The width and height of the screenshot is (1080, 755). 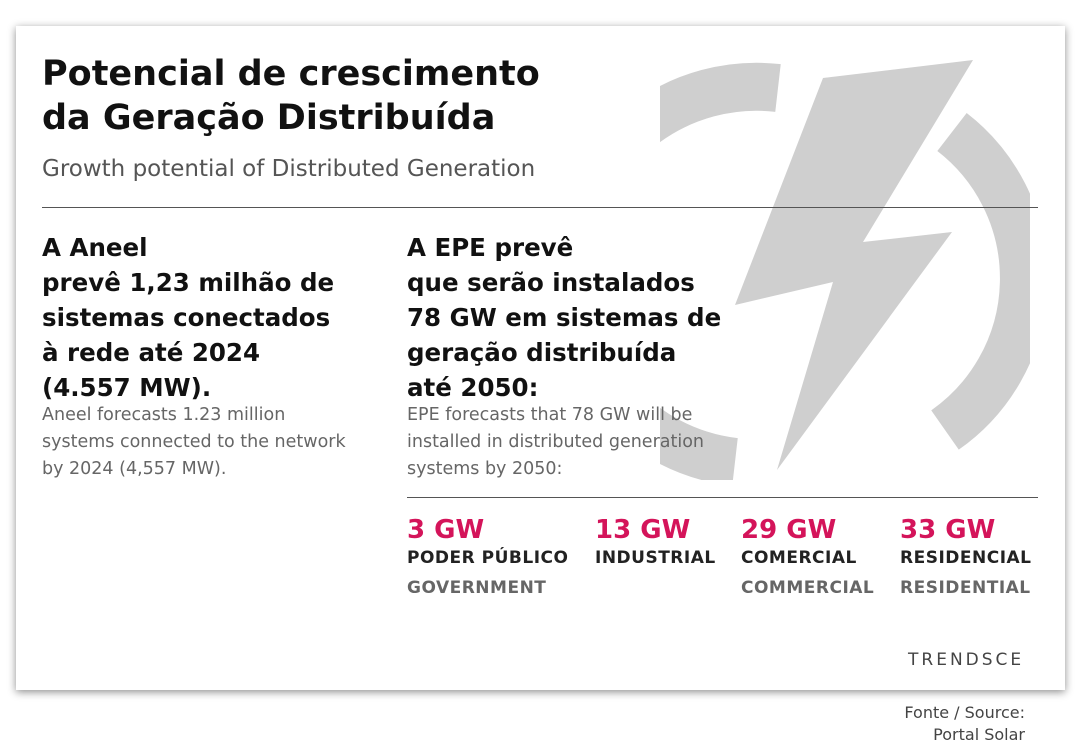 What do you see at coordinates (477, 588) in the screenshot?
I see `stat-label-en: GOVERNMENT` at bounding box center [477, 588].